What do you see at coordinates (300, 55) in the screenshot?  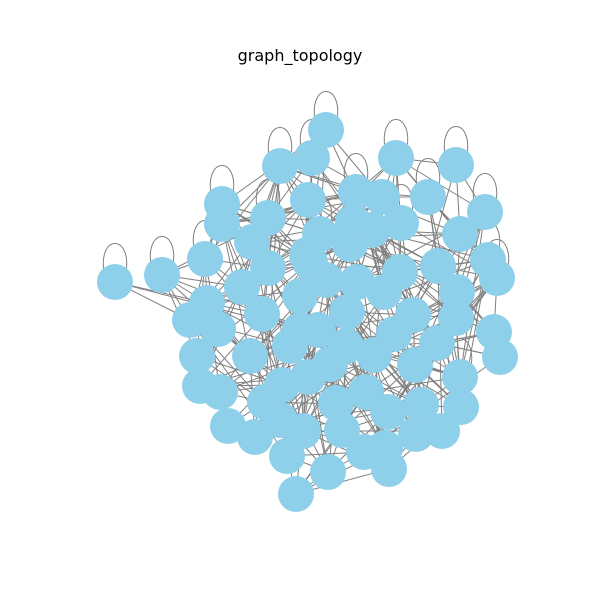 I see `graph-title: graph_topology` at bounding box center [300, 55].